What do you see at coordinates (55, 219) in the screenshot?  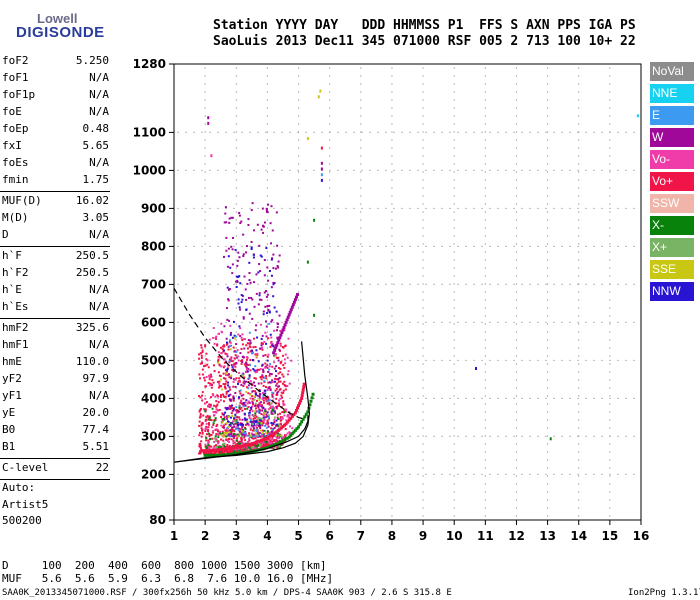 I see `param-row: M(D) 3.05` at bounding box center [55, 219].